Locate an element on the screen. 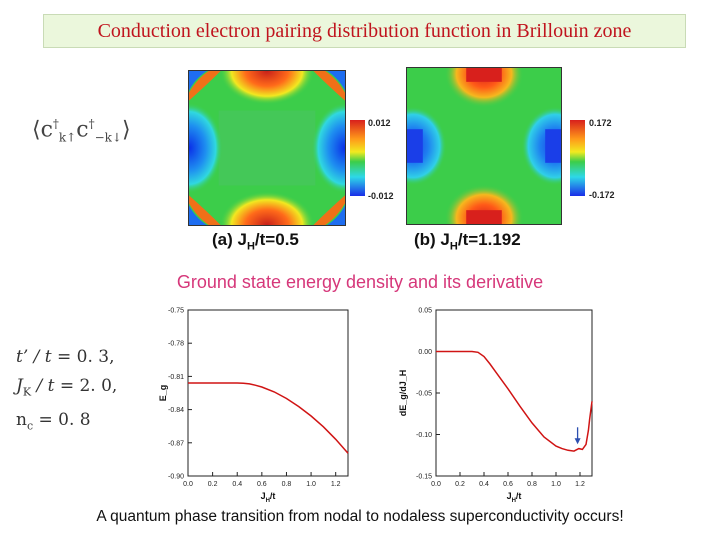 This screenshot has width=720, height=540. parameter-list: t’ / t = 0. 3, JK / t = 2. 0, nc = 0. 8 is located at coordinates (66, 392).